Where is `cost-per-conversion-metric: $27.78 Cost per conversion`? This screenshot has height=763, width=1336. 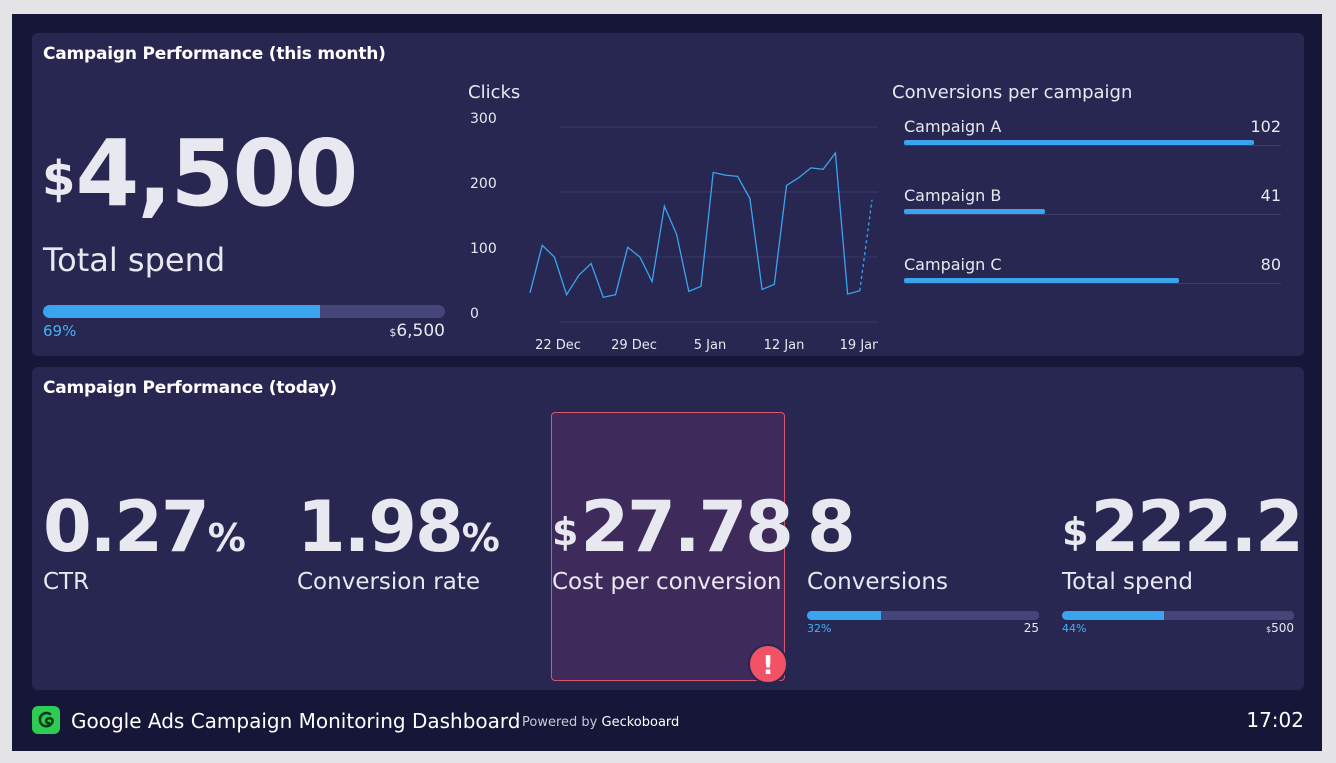
cost-per-conversion-metric: $27.78 Cost per conversion is located at coordinates (673, 540).